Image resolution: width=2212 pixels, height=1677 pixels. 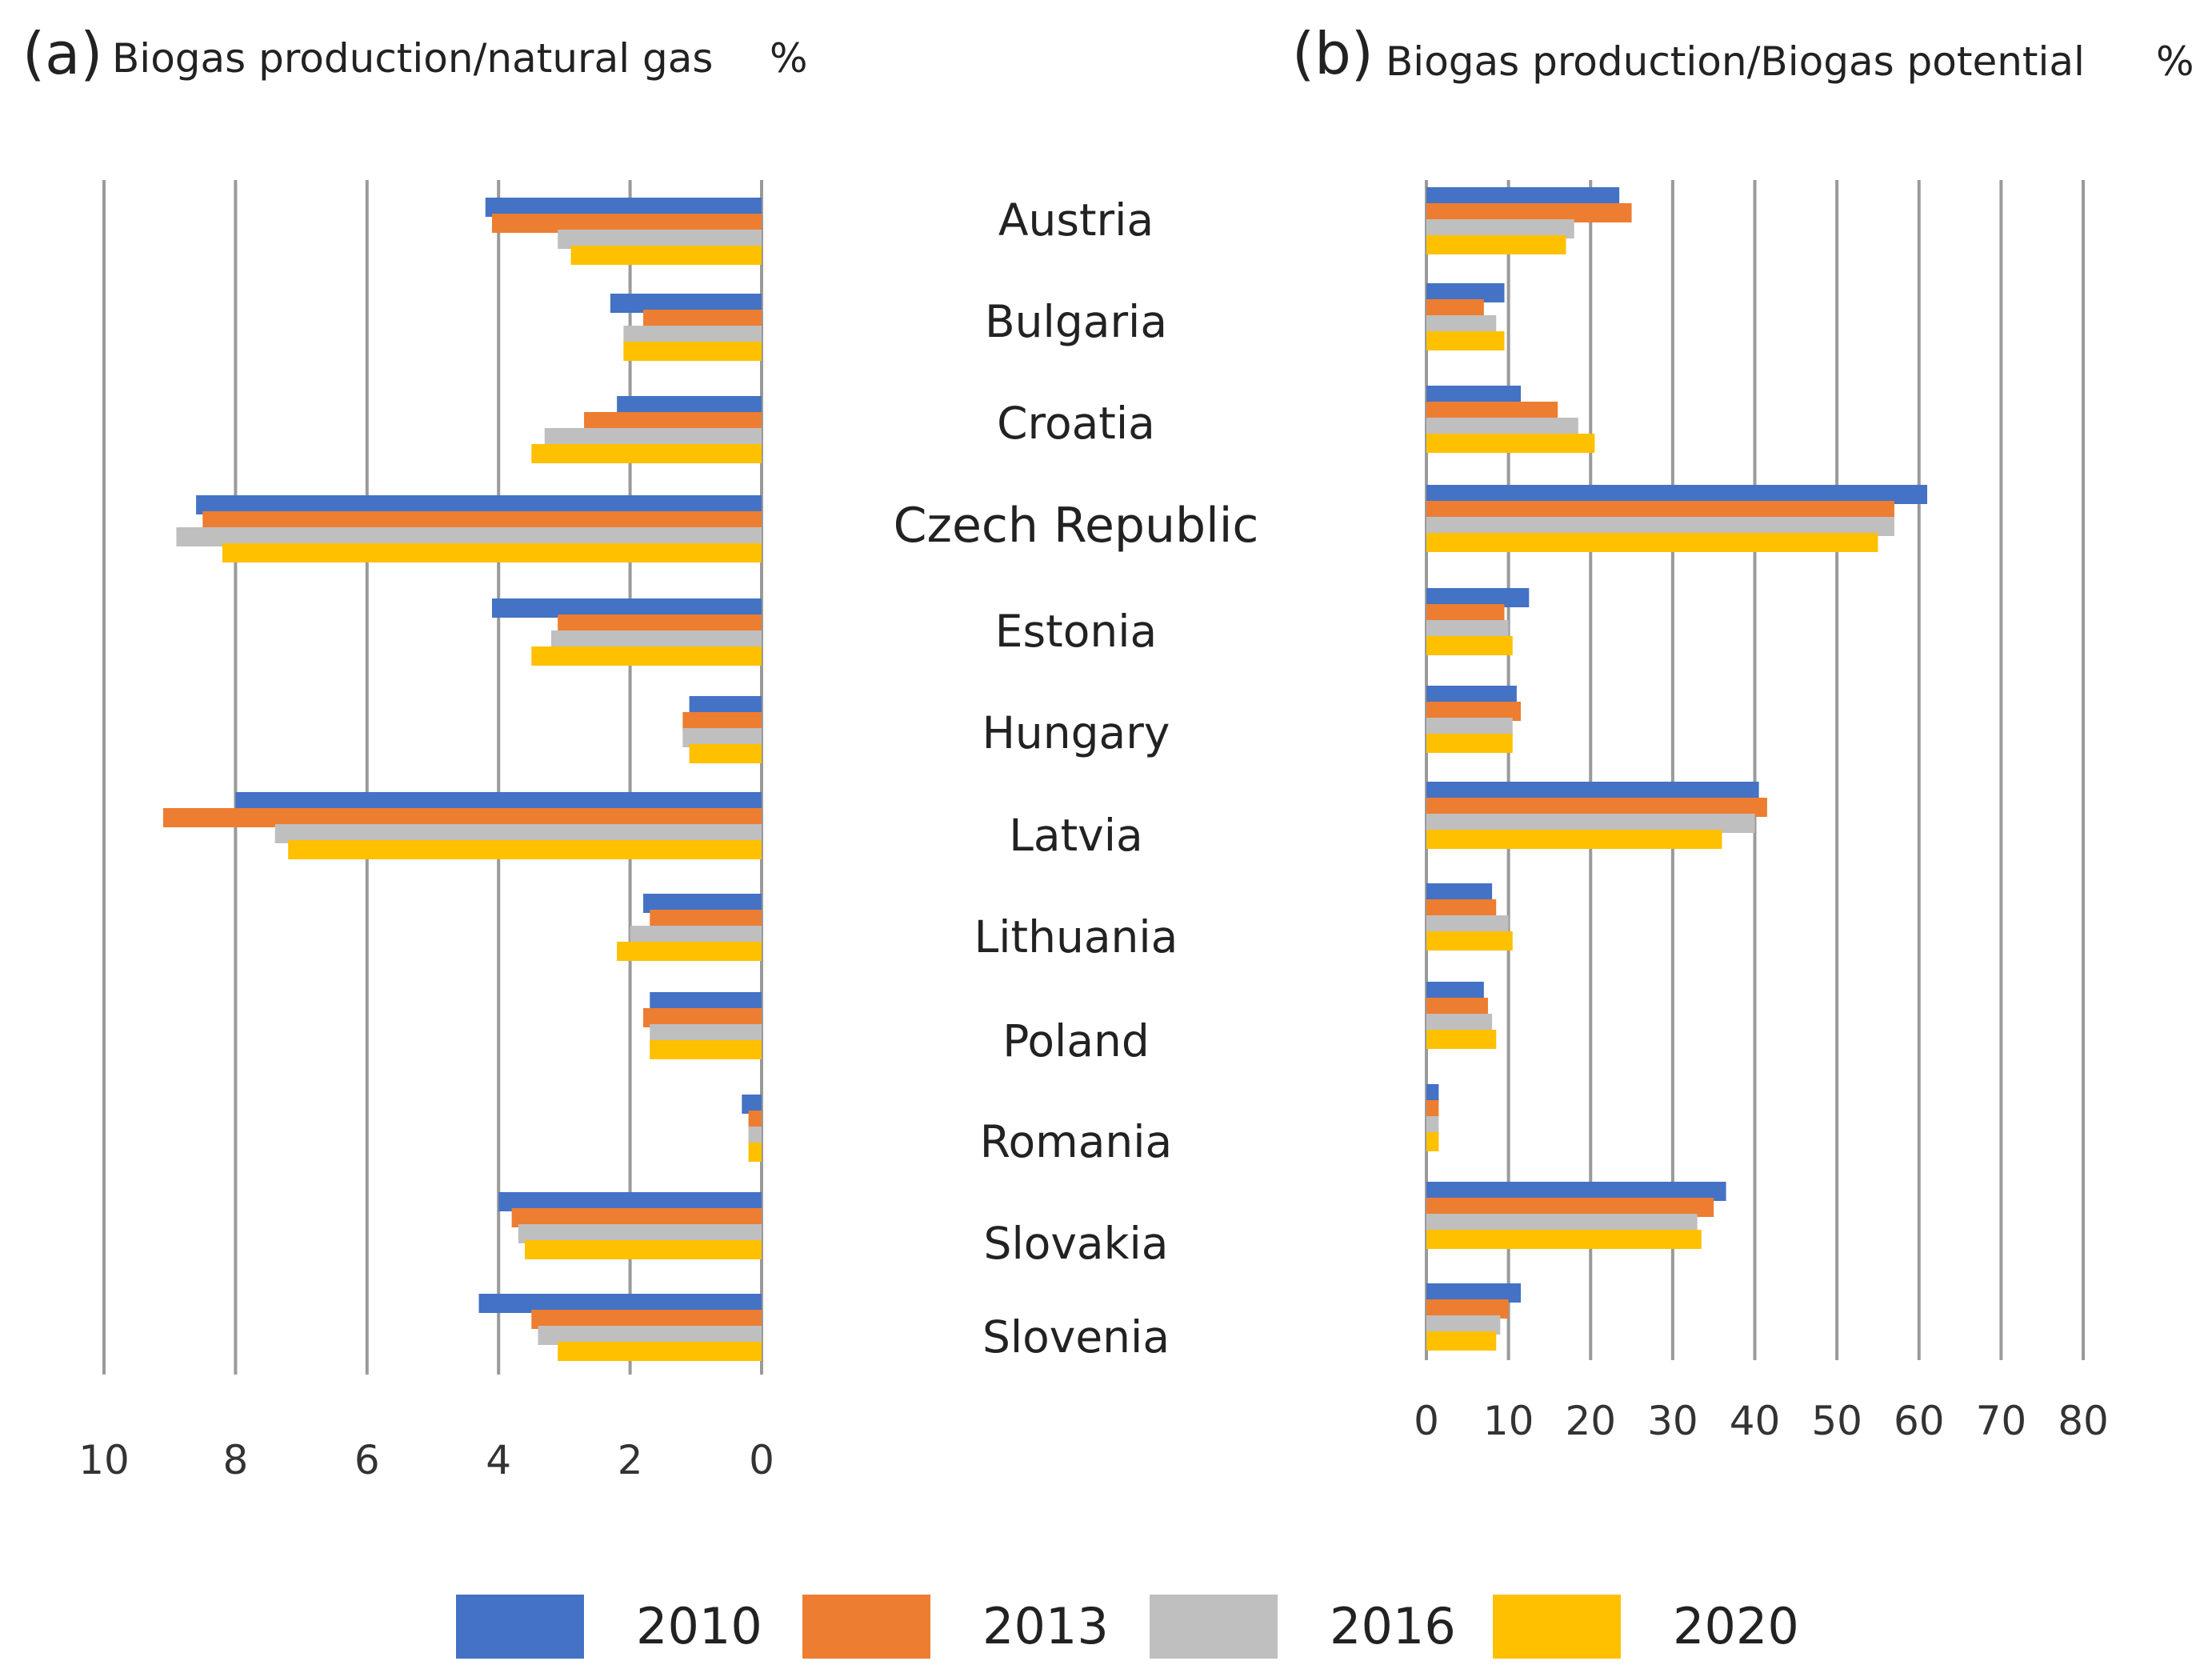 What do you see at coordinates (1432, 1141) in the screenshot?
I see `panel-b-bar-2020-romania` at bounding box center [1432, 1141].